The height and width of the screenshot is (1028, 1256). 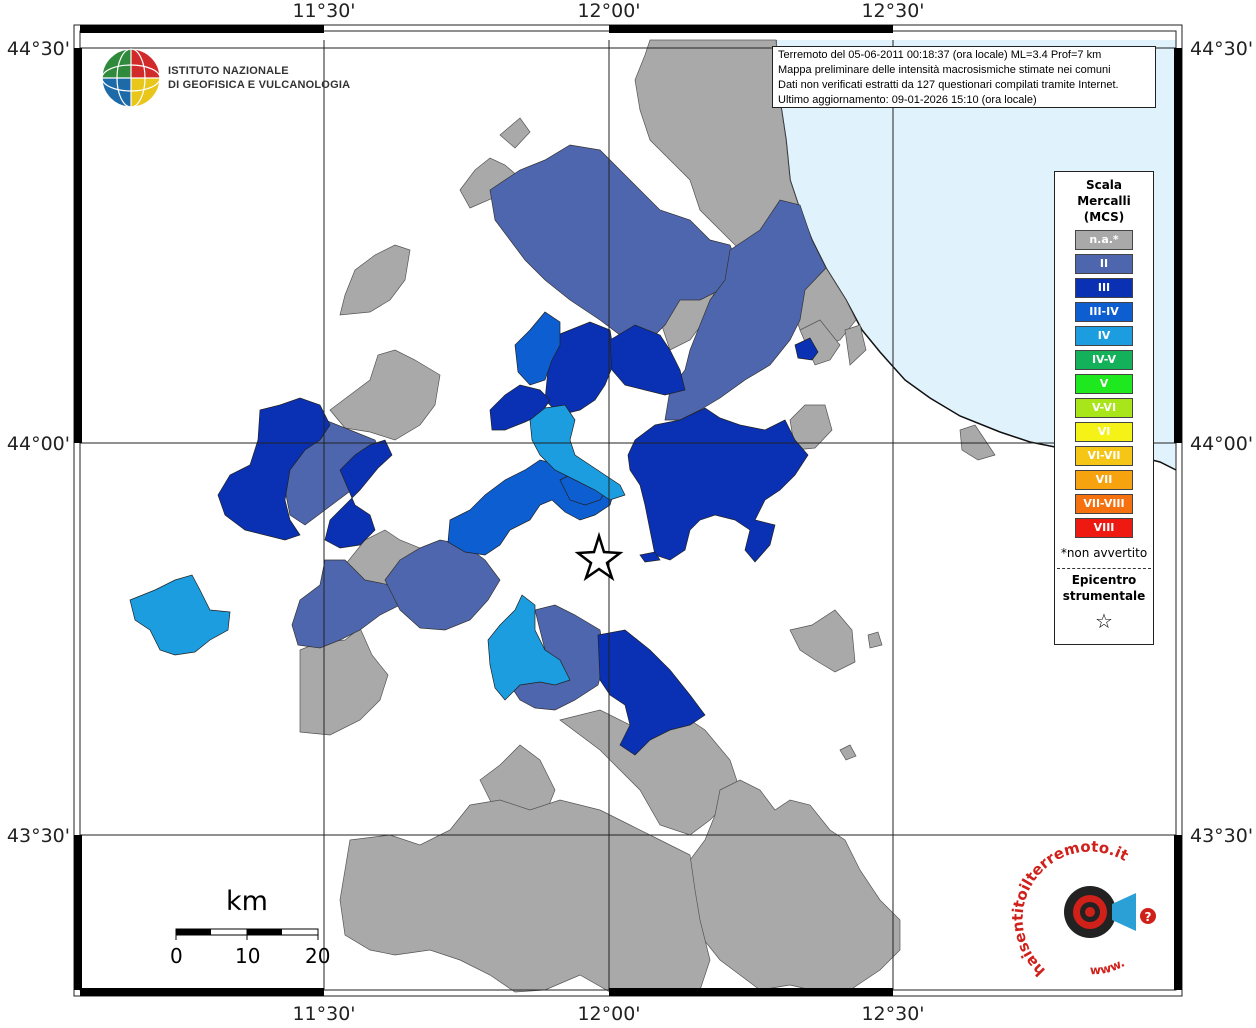 I want to click on coord-right-1: 44°30', so click(x=1221, y=49).